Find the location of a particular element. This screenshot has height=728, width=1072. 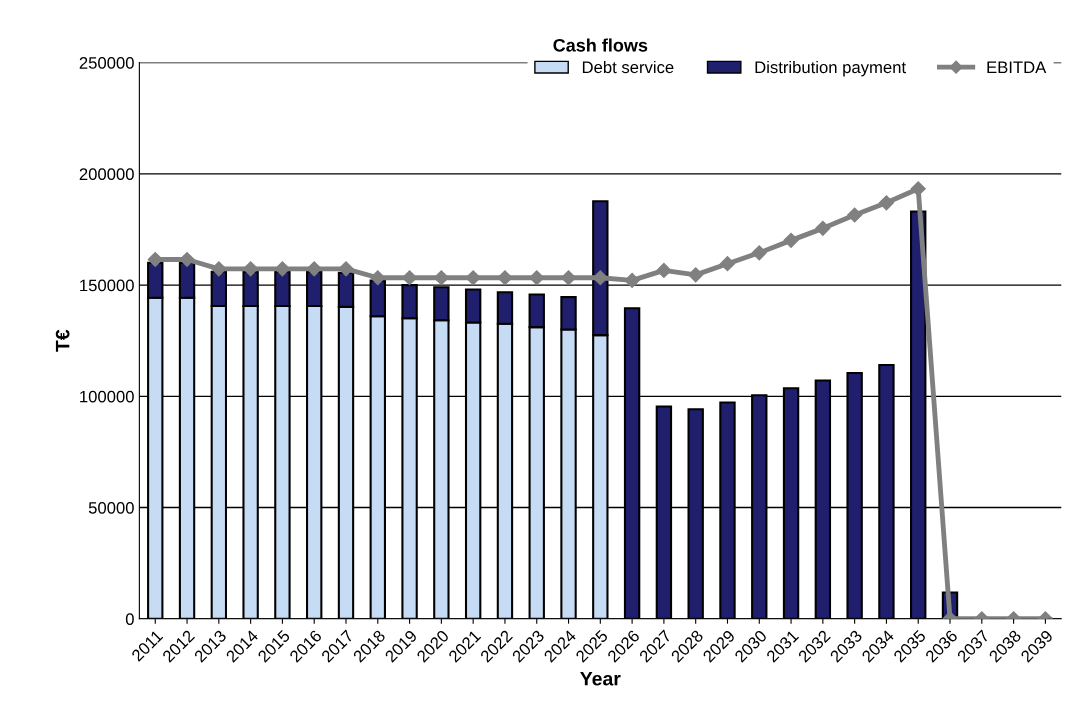

x-axis-title: Year is located at coordinates (600, 678).